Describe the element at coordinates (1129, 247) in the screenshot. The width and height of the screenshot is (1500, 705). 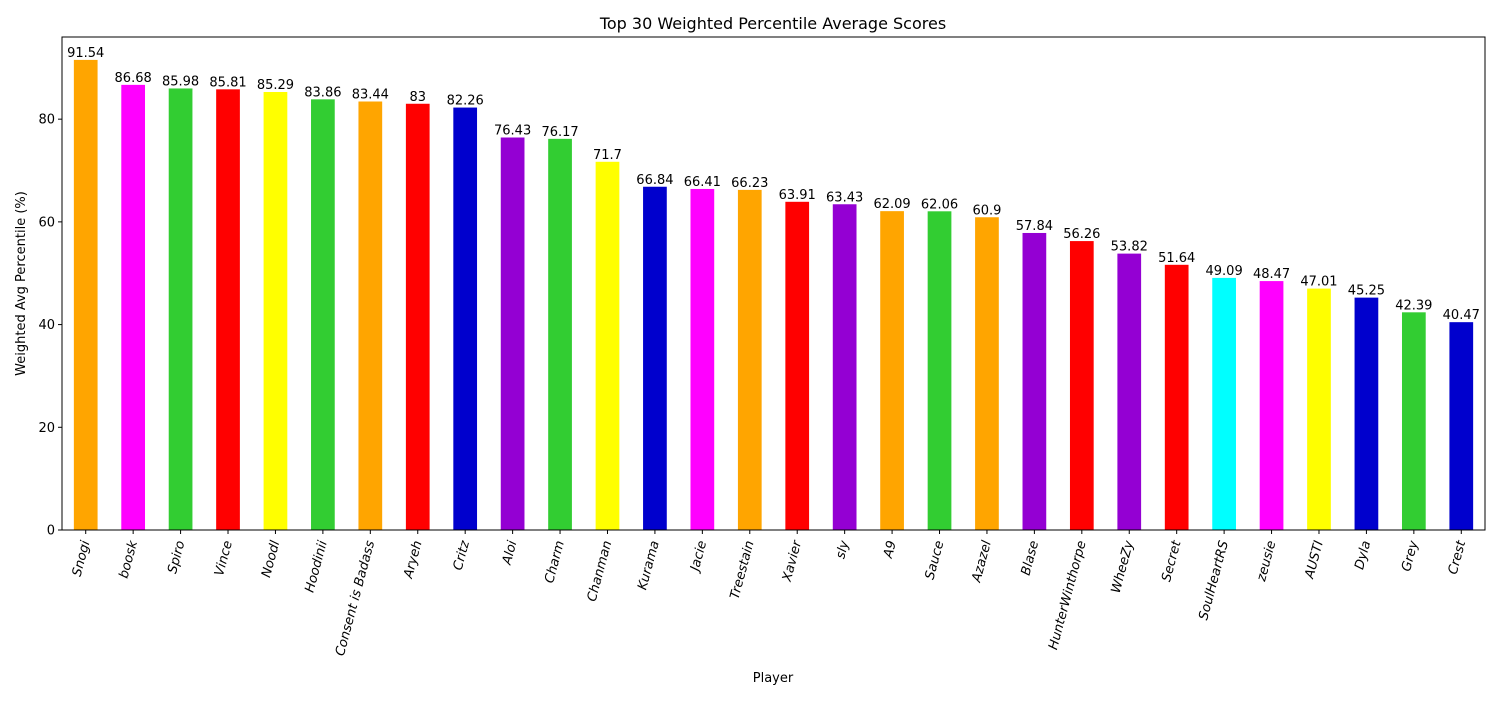
I see `bar-value-label: 53.82` at that location.